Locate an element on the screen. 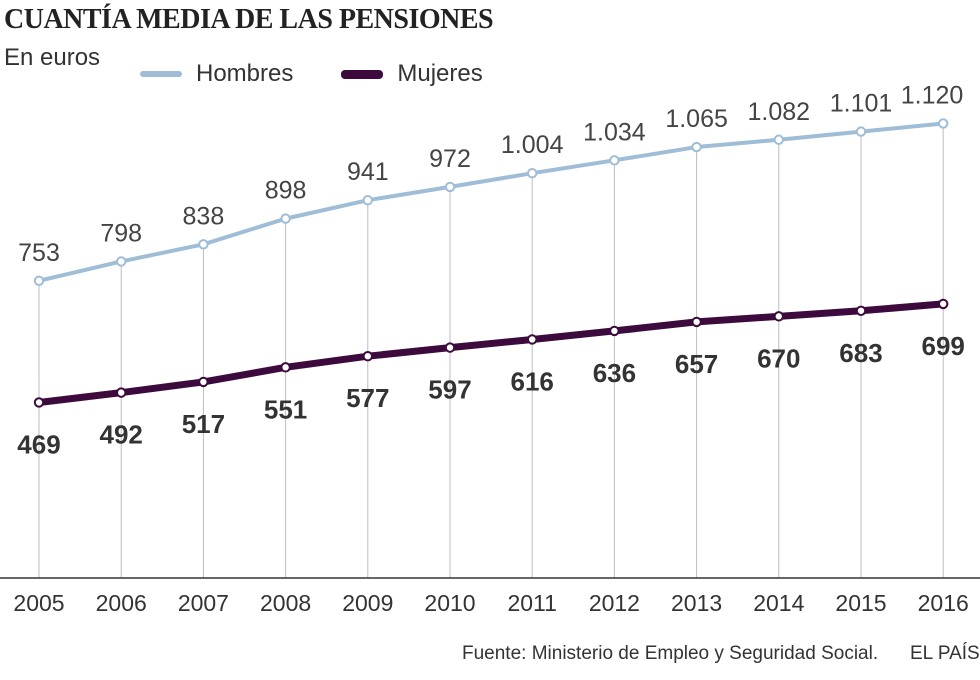 The image size is (980, 680). point-mujeres-2006 is located at coordinates (121, 392).